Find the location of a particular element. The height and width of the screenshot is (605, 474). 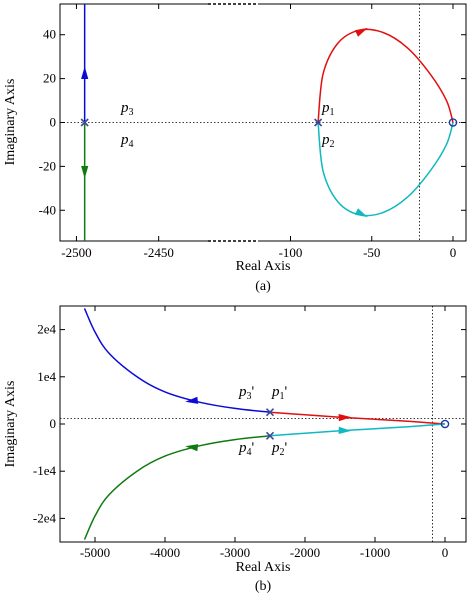

panel-b-xtick-label: -5000 is located at coordinates (95, 552).